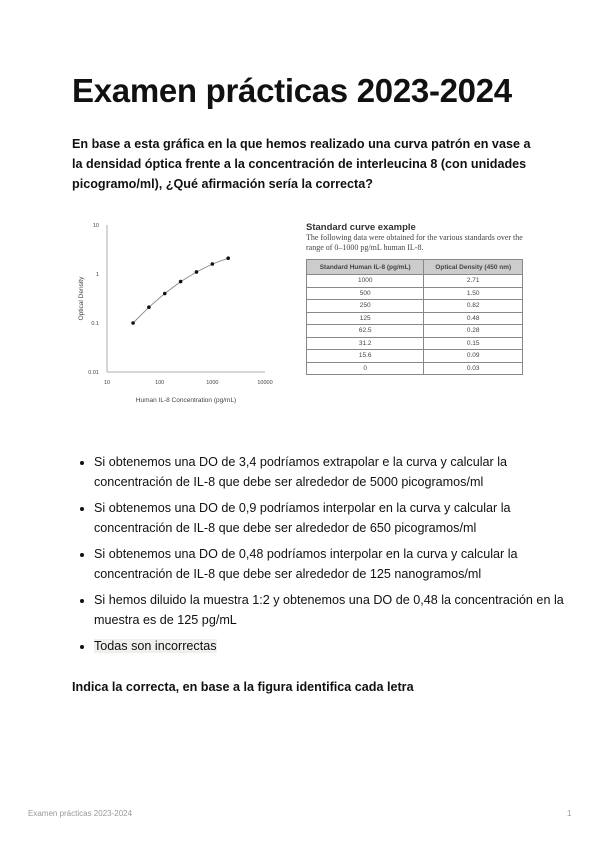 Image resolution: width=600 pixels, height=848 pixels. Describe the element at coordinates (569, 813) in the screenshot. I see `page-number: 1` at that location.